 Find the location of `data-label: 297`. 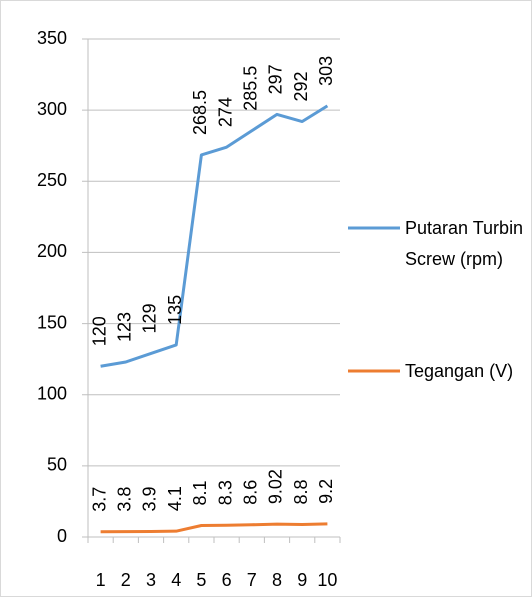

data-label: 297 is located at coordinates (276, 79).